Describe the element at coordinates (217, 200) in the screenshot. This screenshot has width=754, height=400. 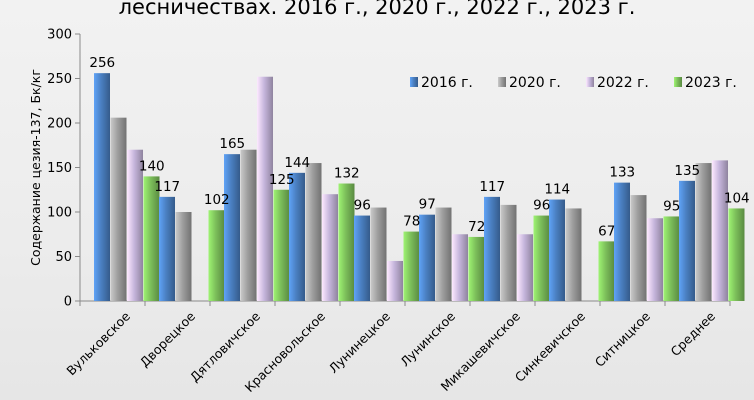
I see `data-label: 102` at that location.